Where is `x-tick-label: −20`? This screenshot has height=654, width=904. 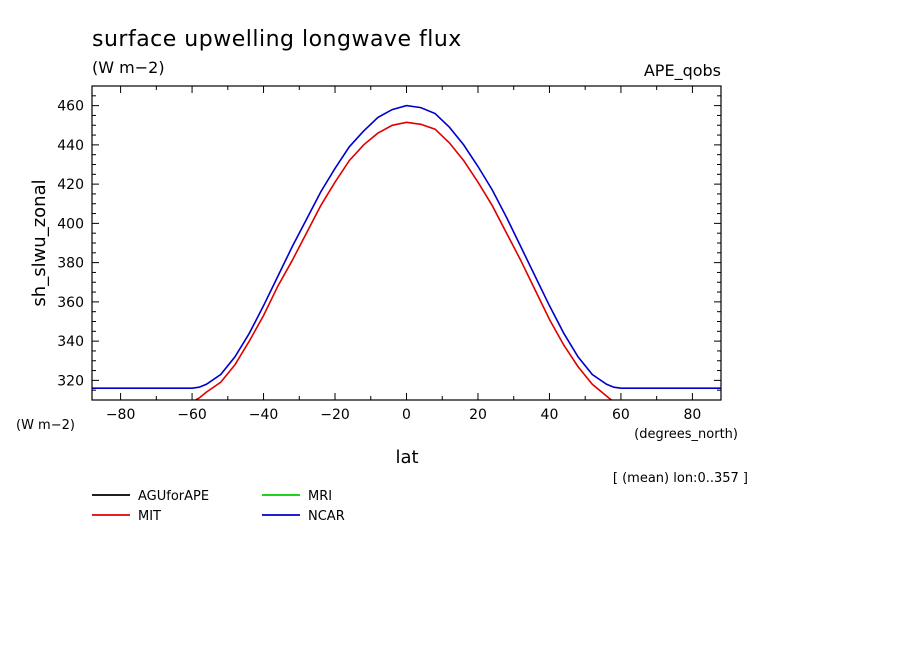 x-tick-label: −20 is located at coordinates (335, 415).